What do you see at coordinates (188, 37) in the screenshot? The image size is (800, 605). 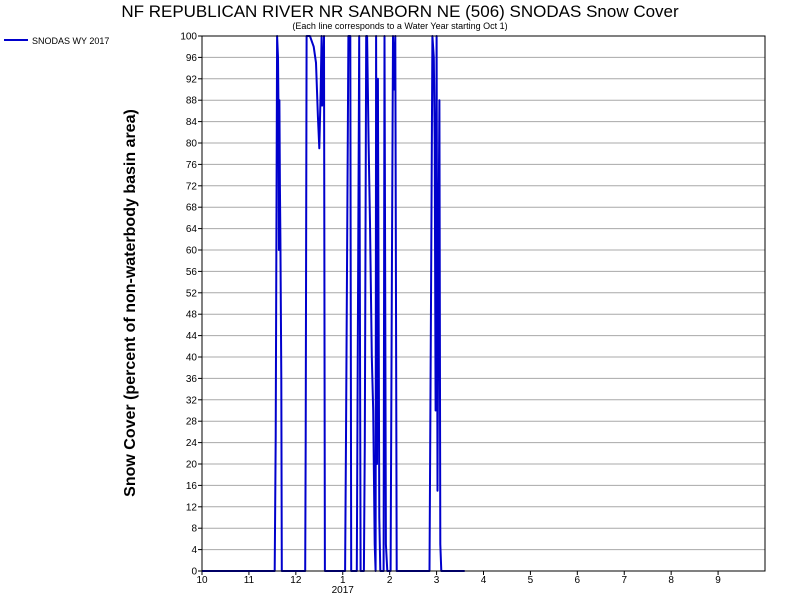 I see `y-tick-label: 100` at bounding box center [188, 37].